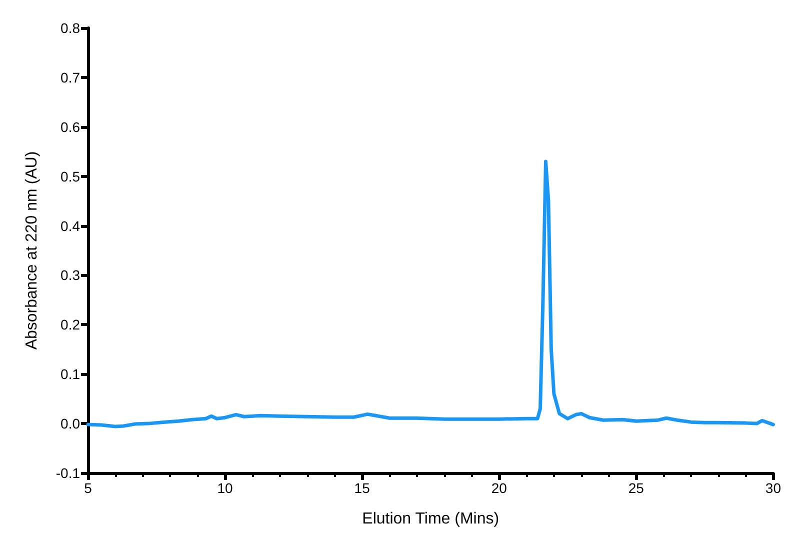 The image size is (792, 551). What do you see at coordinates (773, 488) in the screenshot?
I see `x-tick-label: 30` at bounding box center [773, 488].